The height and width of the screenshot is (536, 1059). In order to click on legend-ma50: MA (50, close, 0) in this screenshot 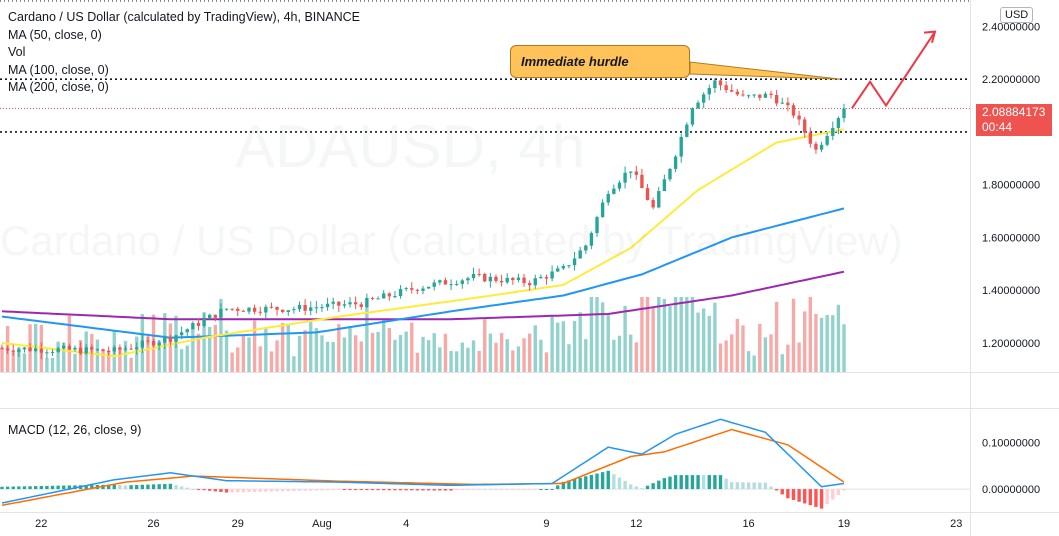, I will do `click(55, 34)`.